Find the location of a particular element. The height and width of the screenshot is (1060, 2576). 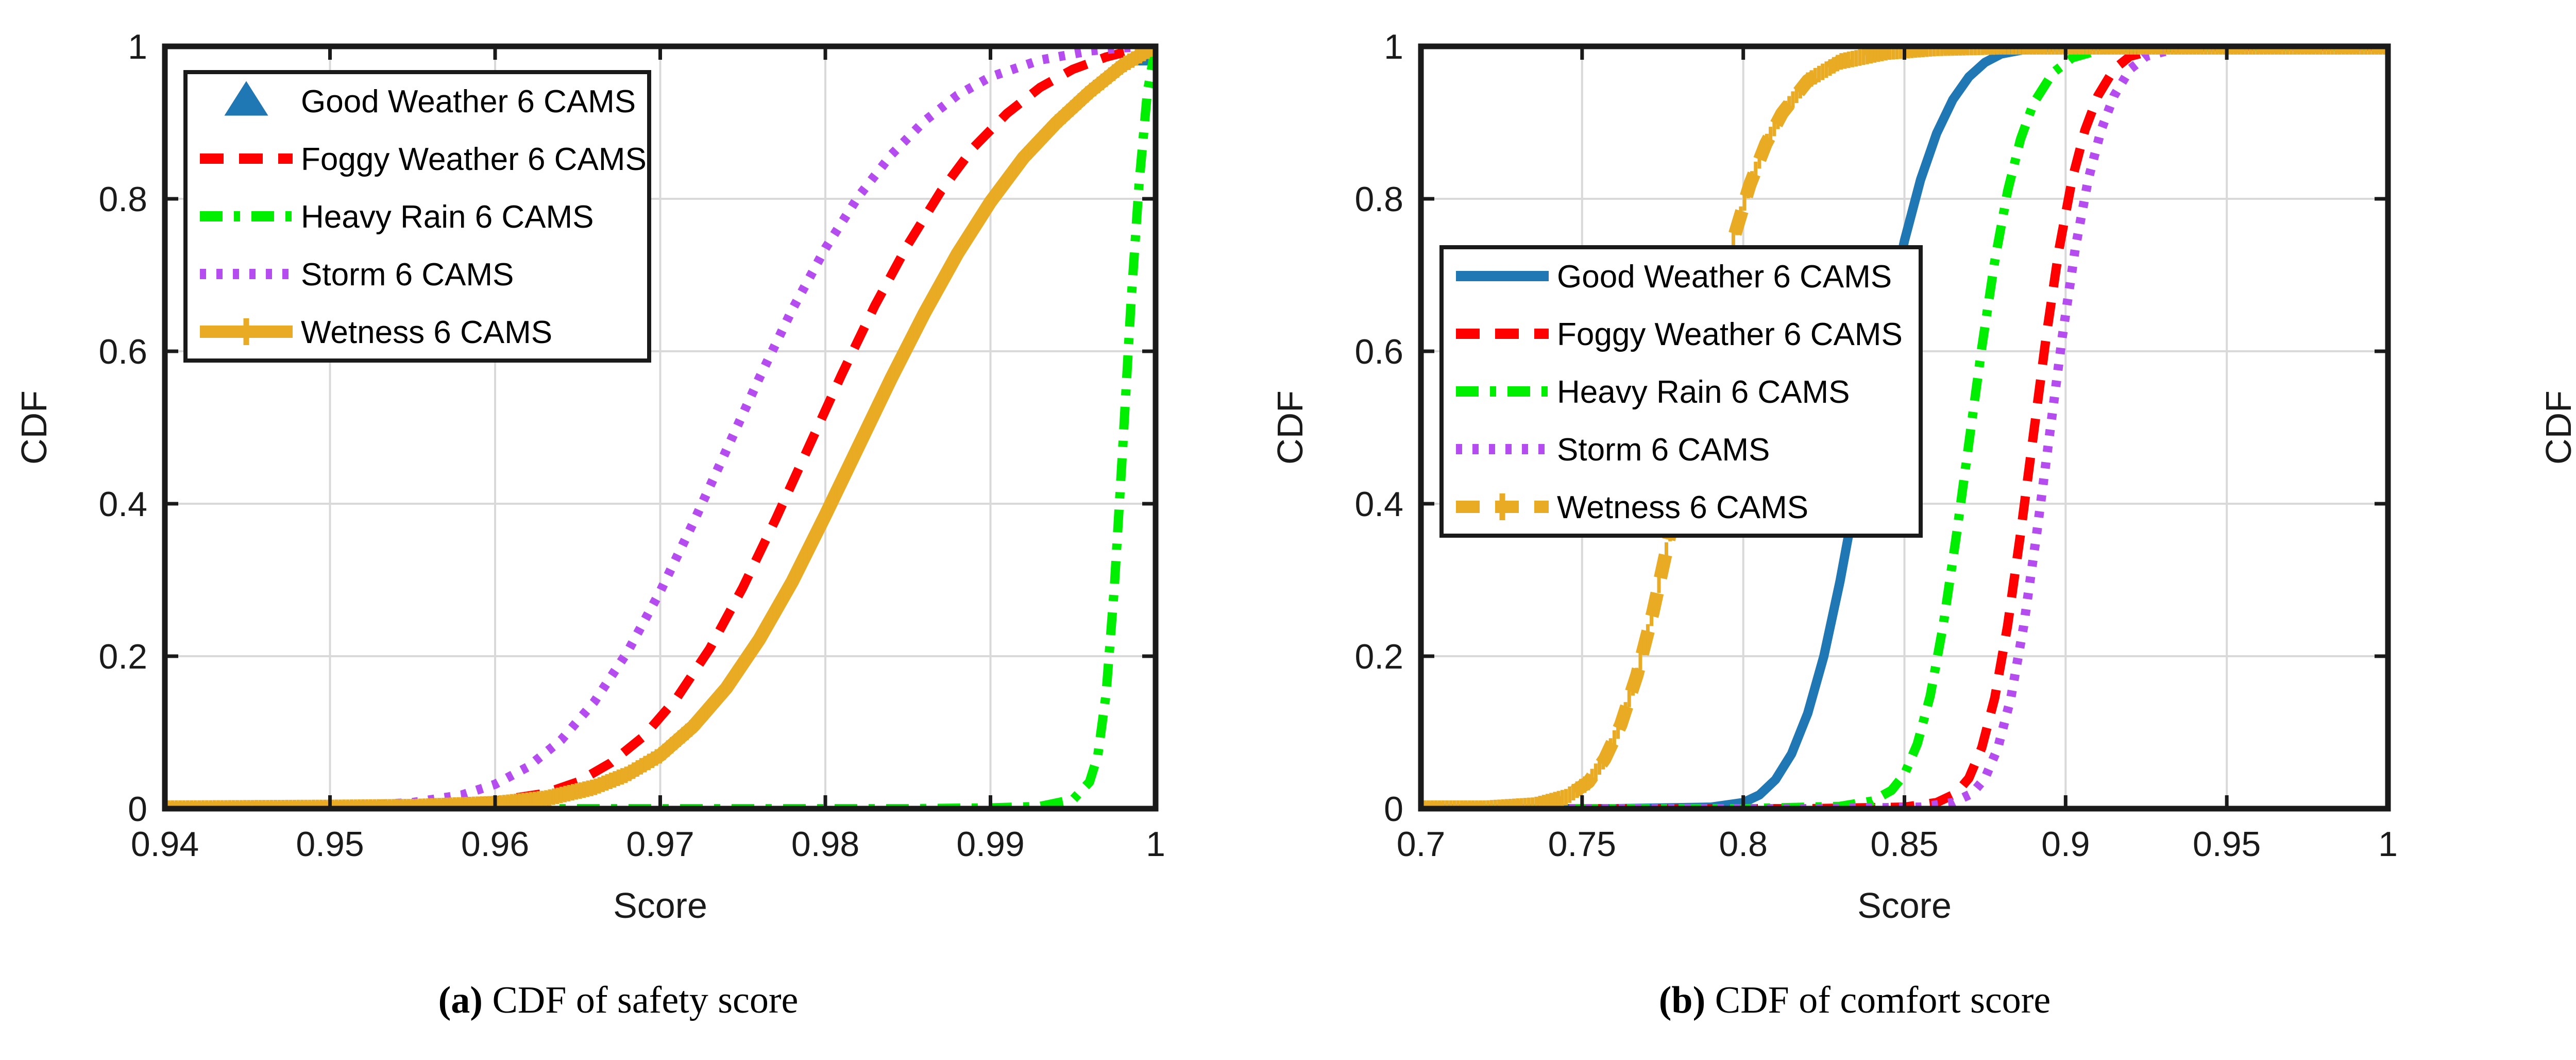

x-tick-label: 0.94 is located at coordinates (165, 844).